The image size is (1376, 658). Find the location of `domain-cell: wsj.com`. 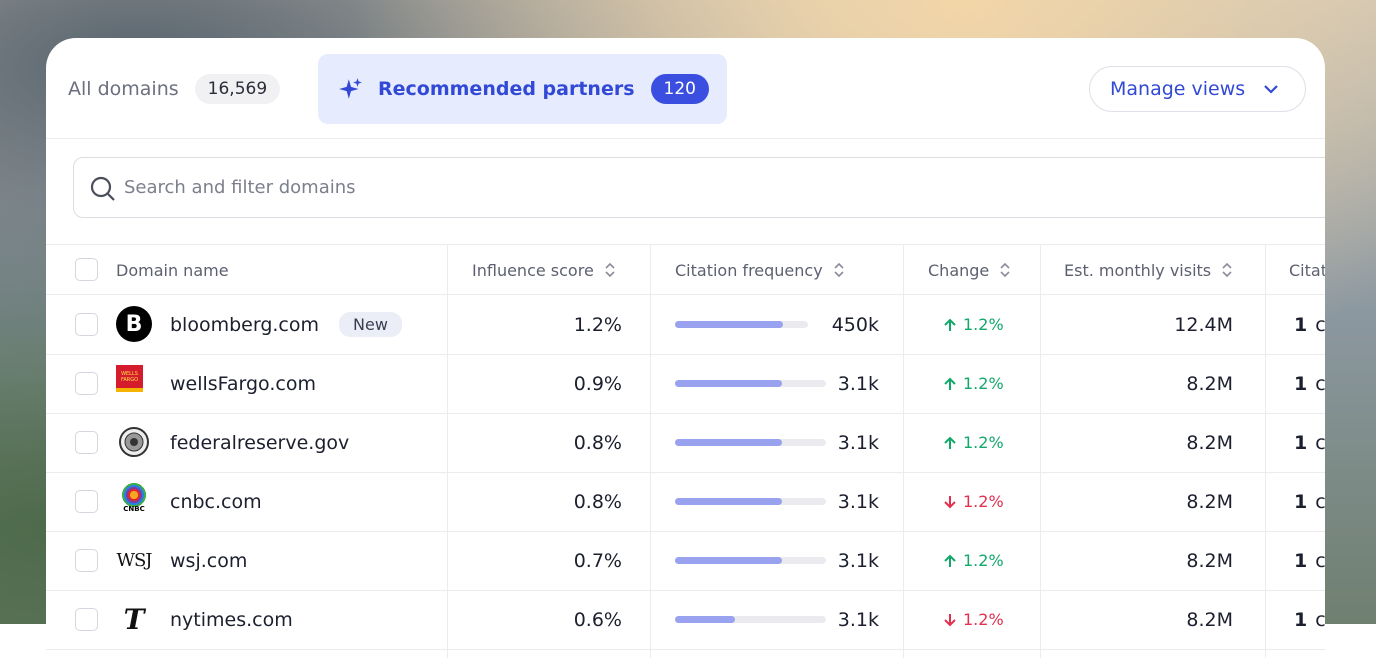

domain-cell: wsj.com is located at coordinates (208, 560).